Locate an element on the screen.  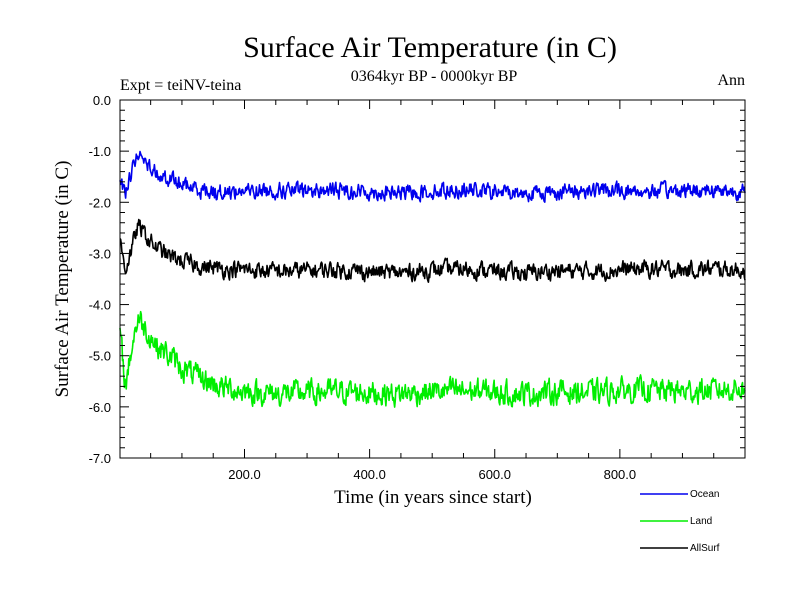
legend: Ocean Land AllSurf is located at coordinates (680, 521).